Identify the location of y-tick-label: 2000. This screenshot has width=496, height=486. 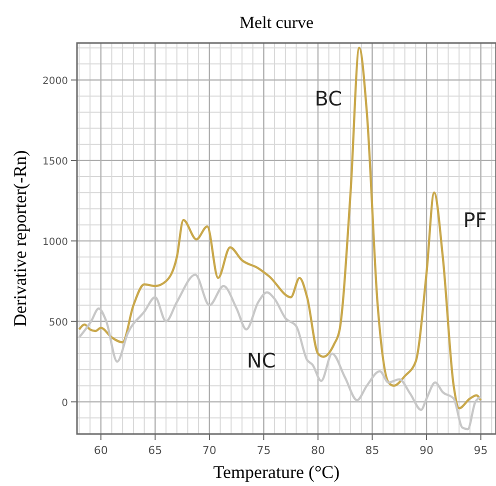
(55, 82).